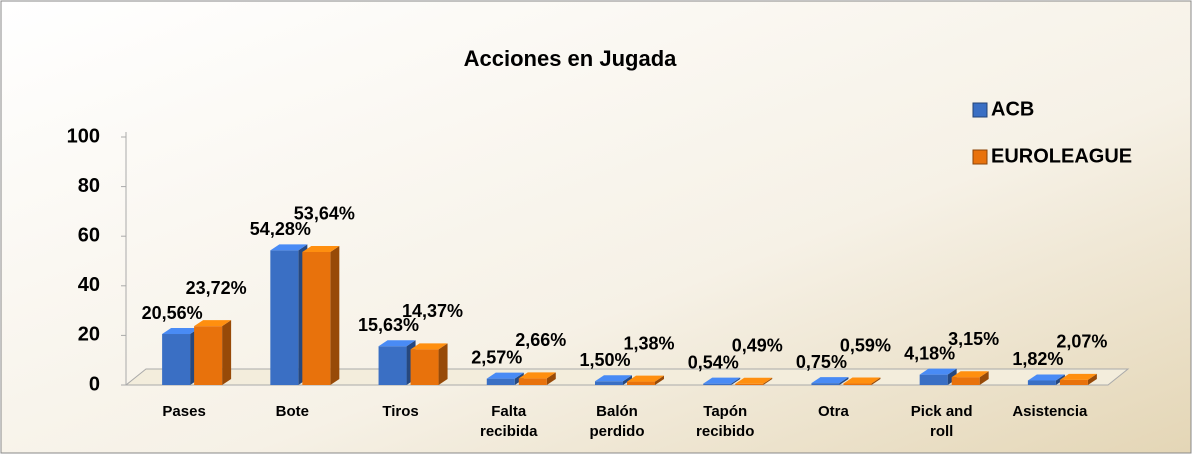 The height and width of the screenshot is (454, 1192). I want to click on value-label: 1,82%, so click(1037, 359).